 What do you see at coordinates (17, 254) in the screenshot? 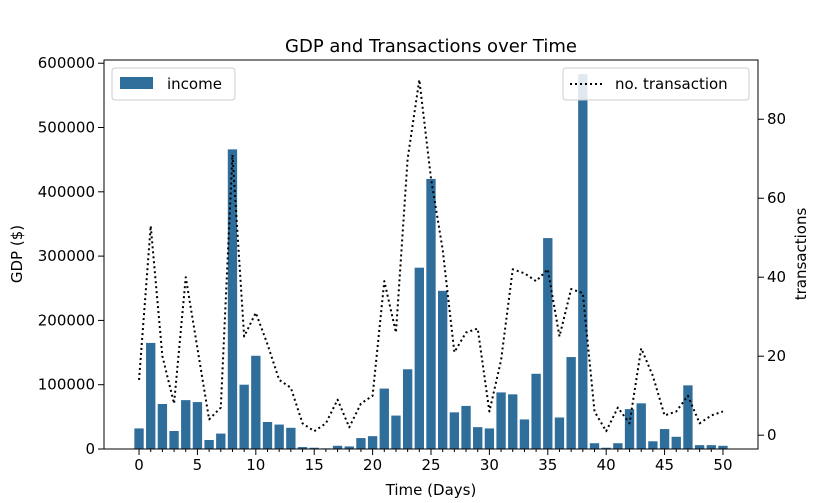
I see `y-axis-label: GDP ($)` at bounding box center [17, 254].